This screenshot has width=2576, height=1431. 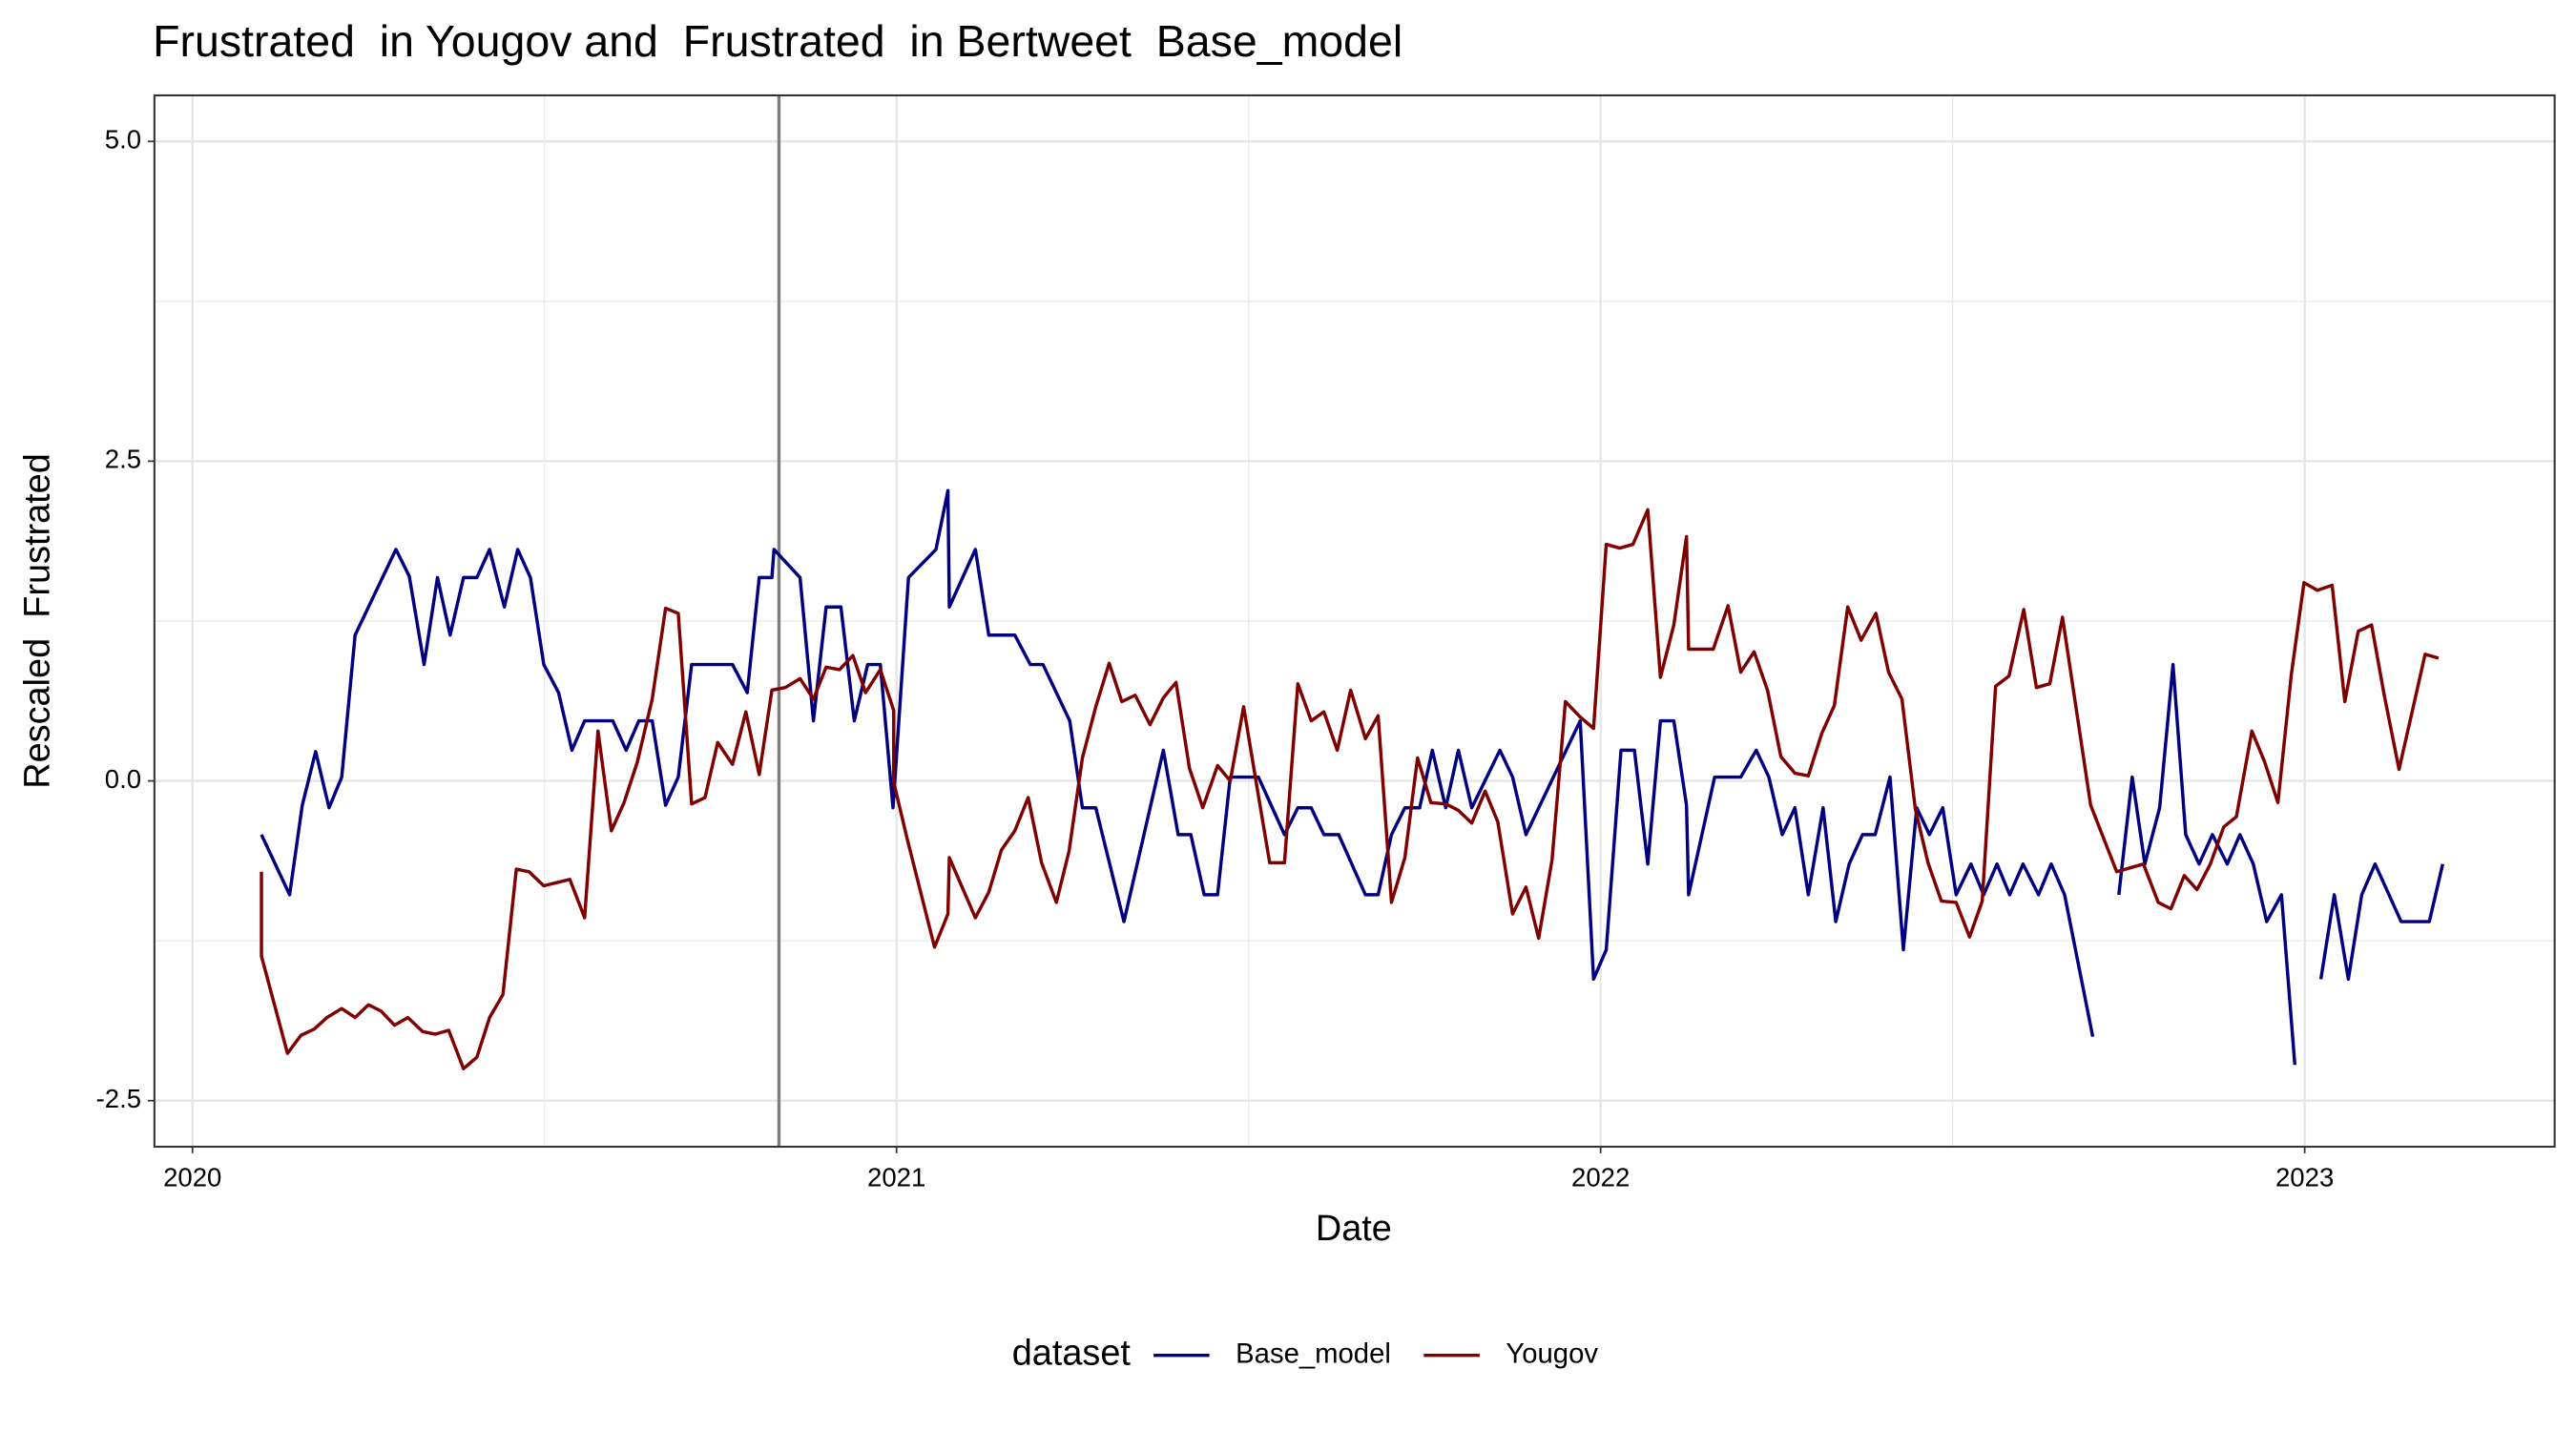 What do you see at coordinates (1313, 1353) in the screenshot?
I see `legend-label: Base_model` at bounding box center [1313, 1353].